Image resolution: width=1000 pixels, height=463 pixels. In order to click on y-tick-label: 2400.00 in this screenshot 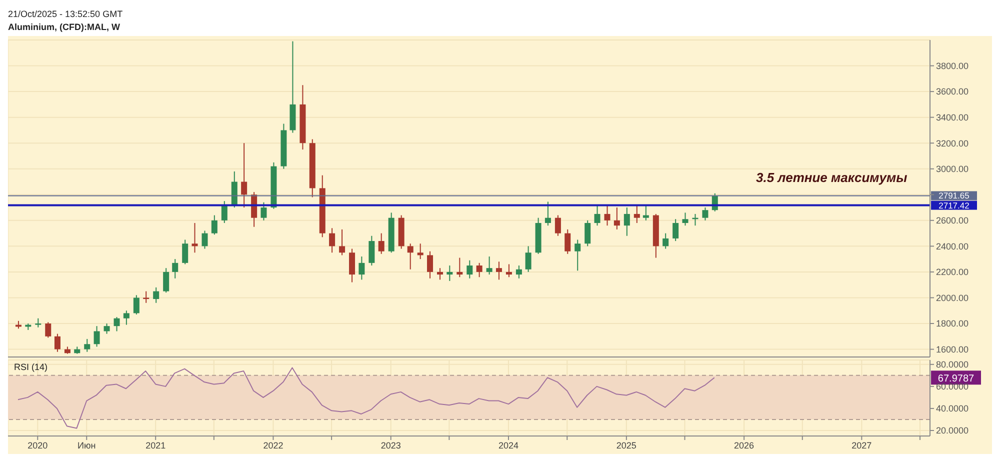, I will do `click(952, 246)`.